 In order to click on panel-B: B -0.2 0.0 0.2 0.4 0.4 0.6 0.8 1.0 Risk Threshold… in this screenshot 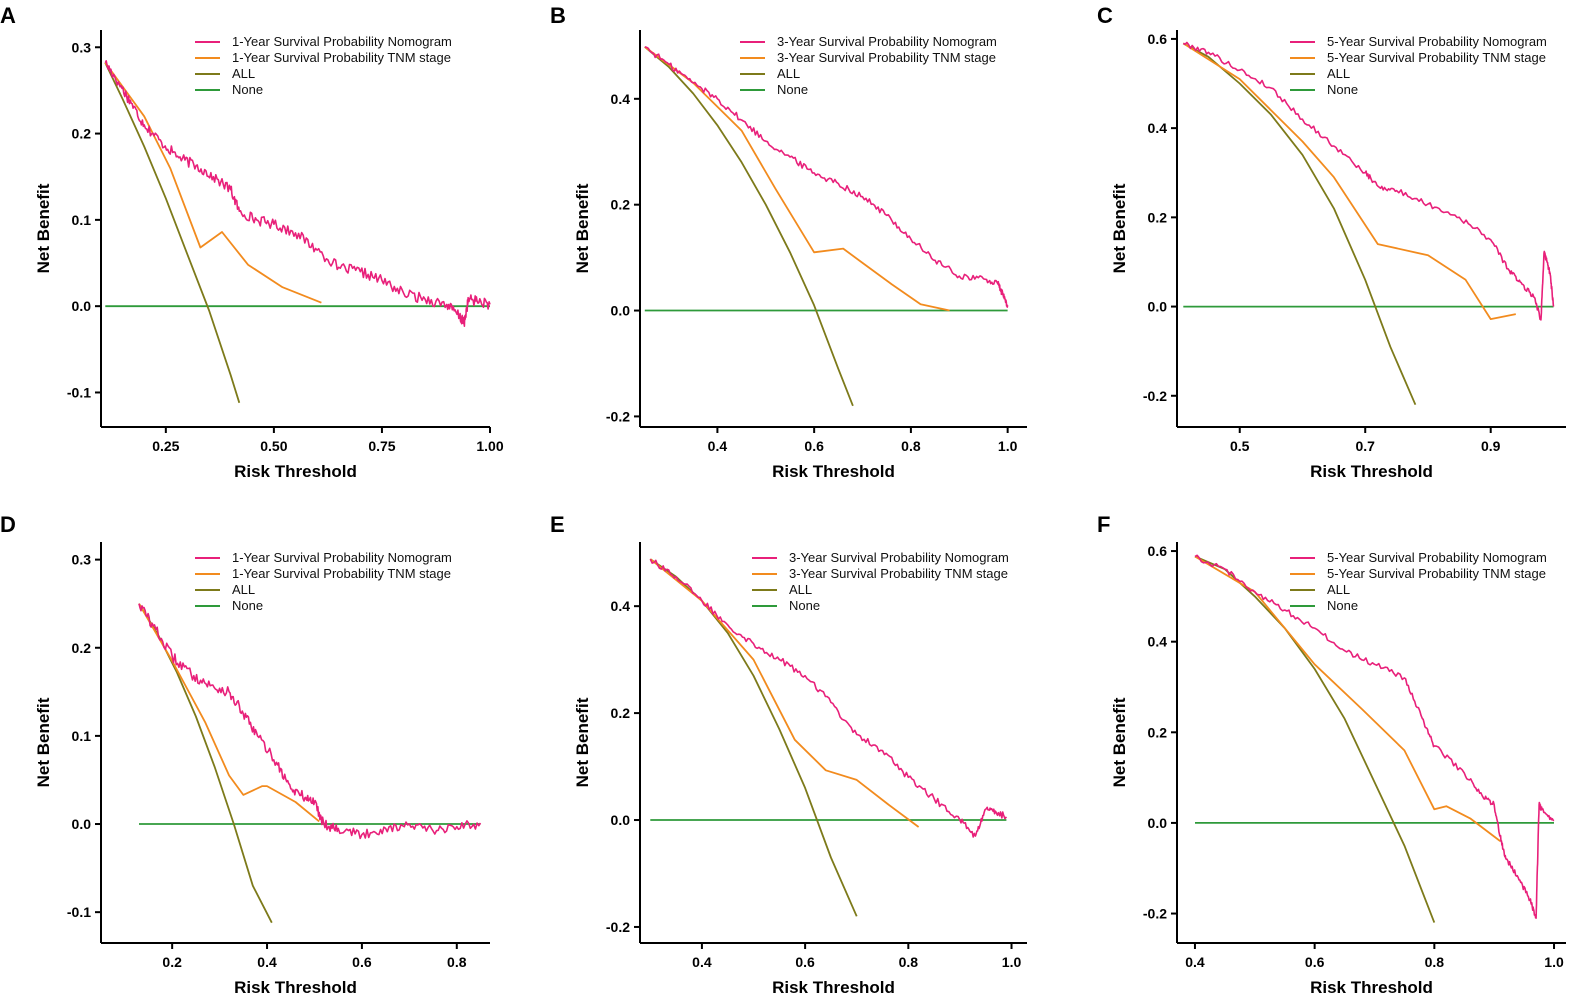, I will do `click(788, 242)`.